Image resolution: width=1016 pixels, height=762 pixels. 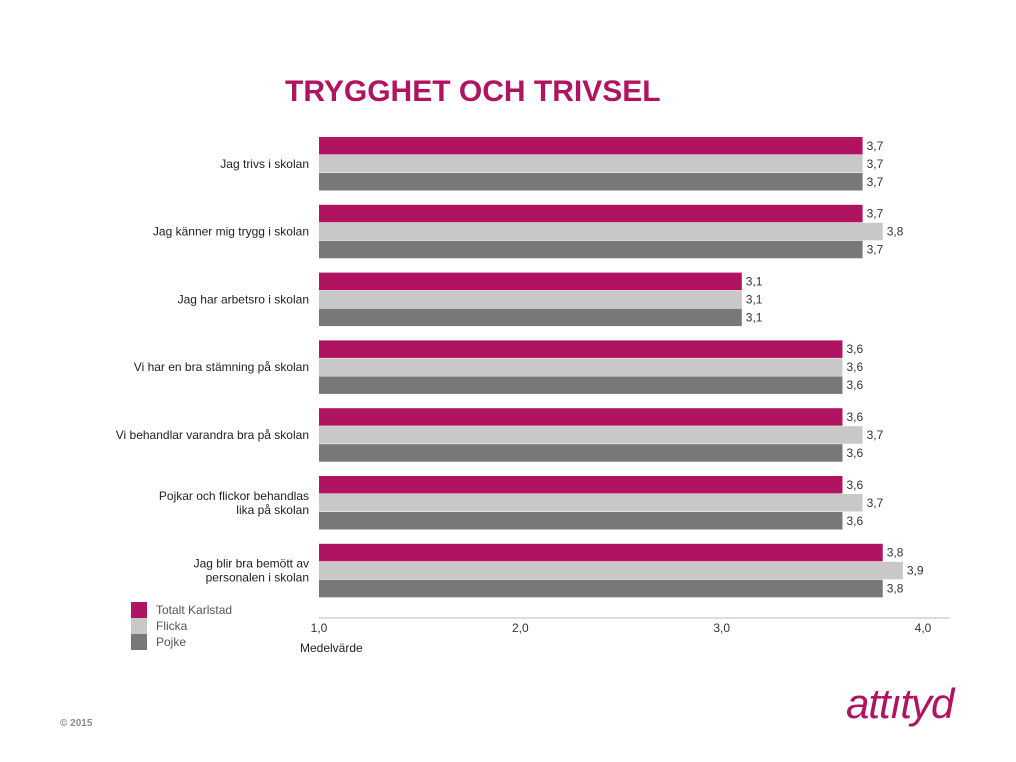 What do you see at coordinates (923, 628) in the screenshot?
I see `x-tick-label: 4,0` at bounding box center [923, 628].